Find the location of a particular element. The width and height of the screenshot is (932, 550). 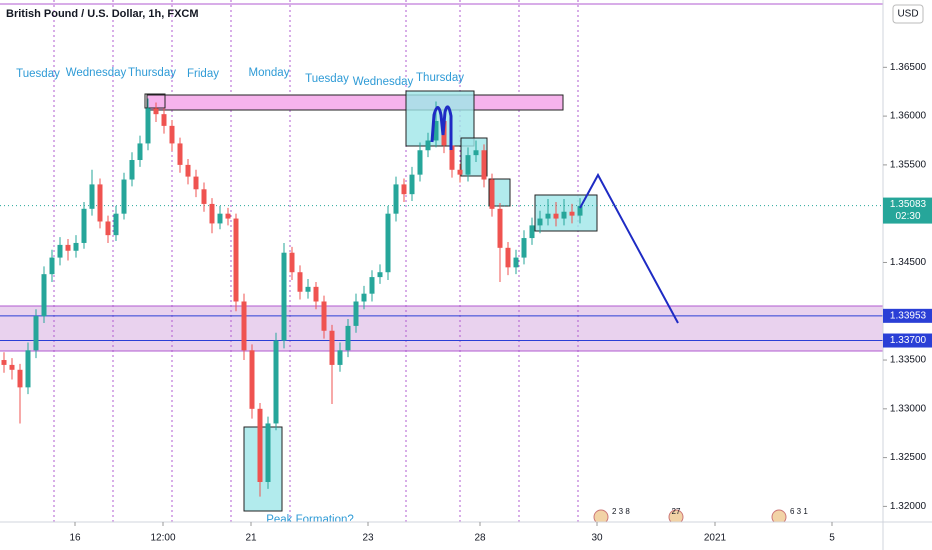

zone is located at coordinates (441, 328).